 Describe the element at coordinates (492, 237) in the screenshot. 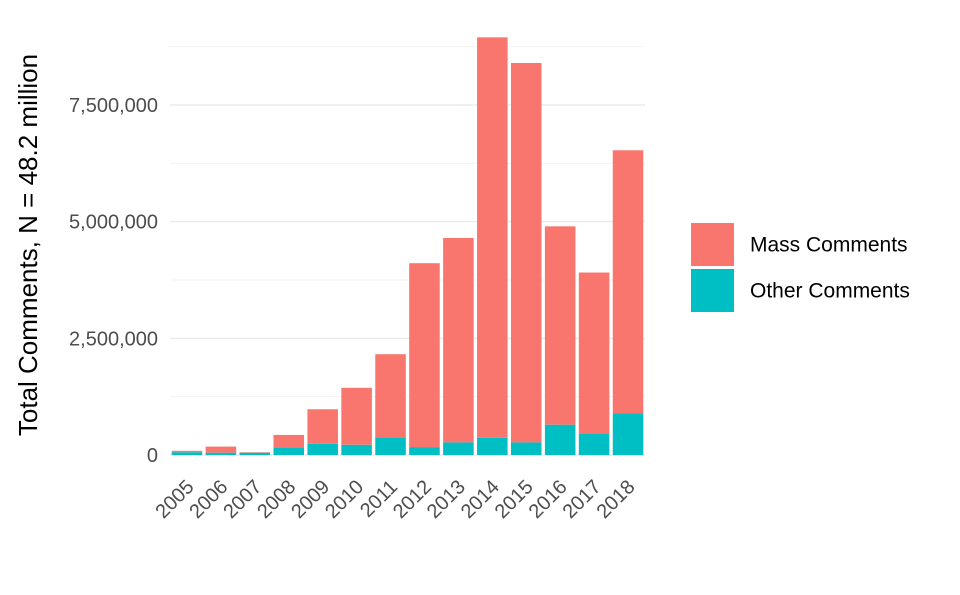

I see `bar-mass-comments-2014` at that location.